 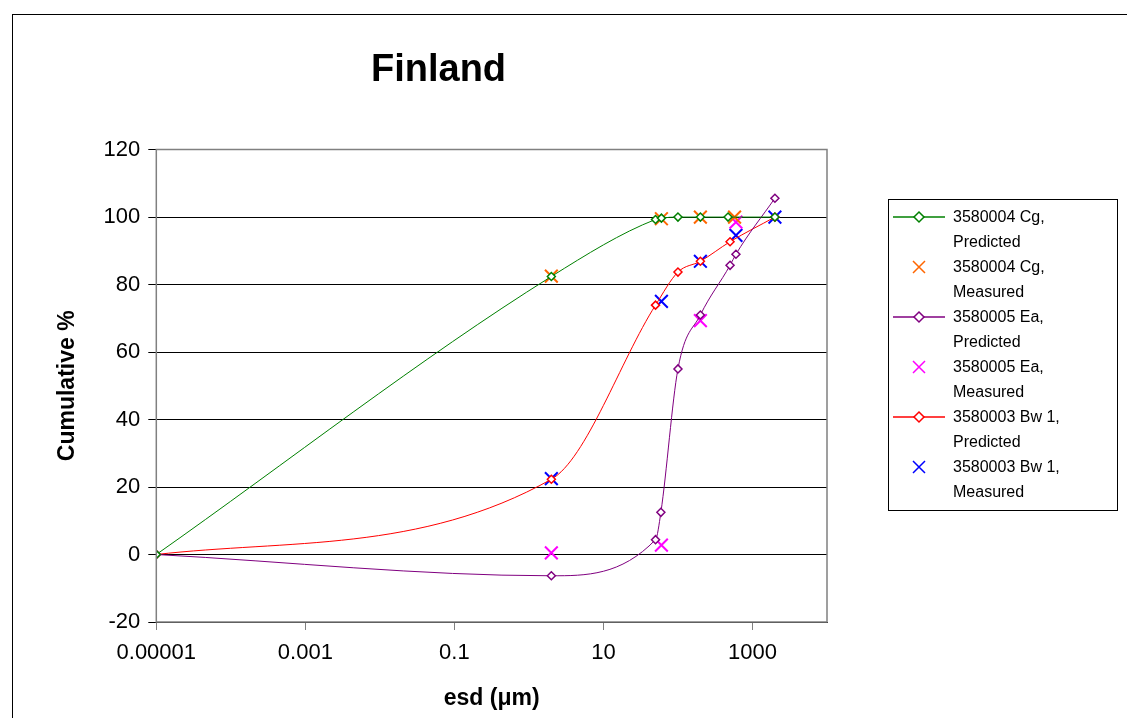 What do you see at coordinates (66, 386) in the screenshot?
I see `y-axis-title: Cumulative %` at bounding box center [66, 386].